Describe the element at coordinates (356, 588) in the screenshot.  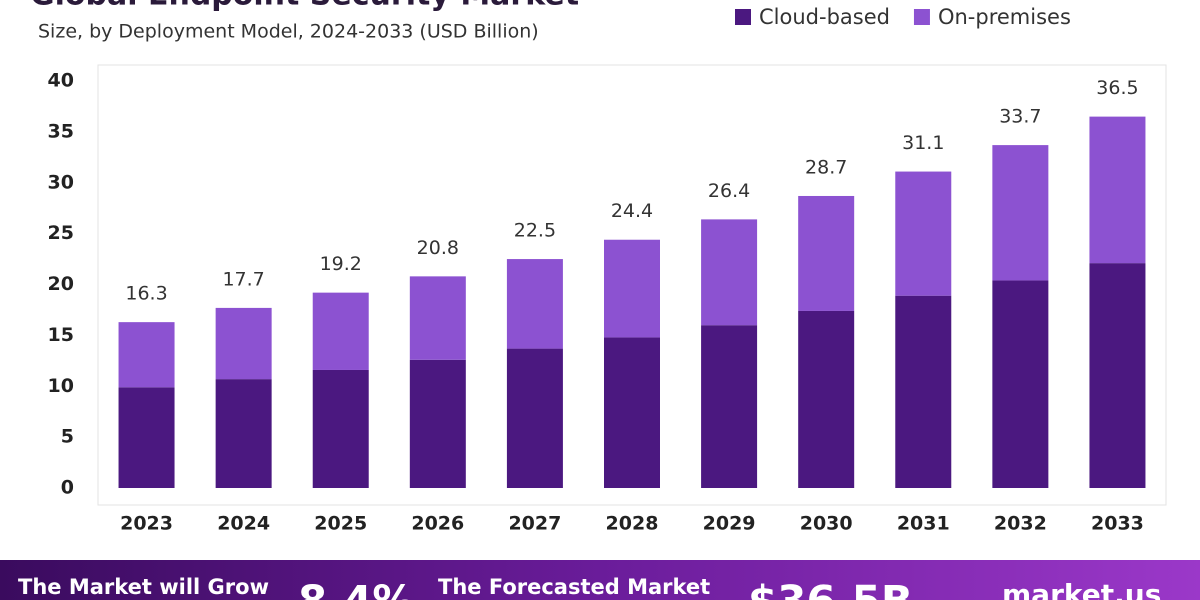
I see `footer-growth-value: 8.4%` at that location.